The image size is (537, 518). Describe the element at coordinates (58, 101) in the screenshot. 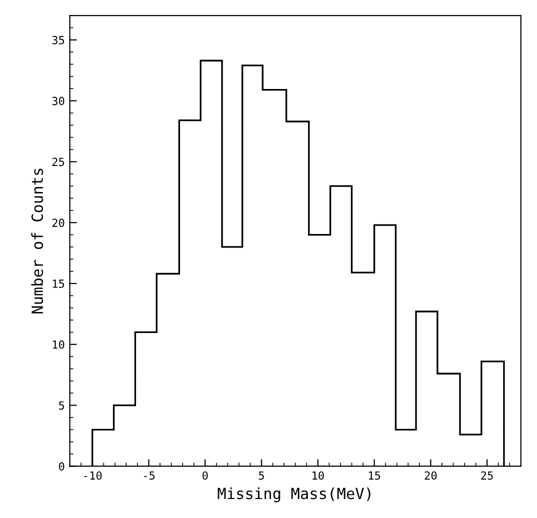

I see `y-tick-label: 30` at that location.